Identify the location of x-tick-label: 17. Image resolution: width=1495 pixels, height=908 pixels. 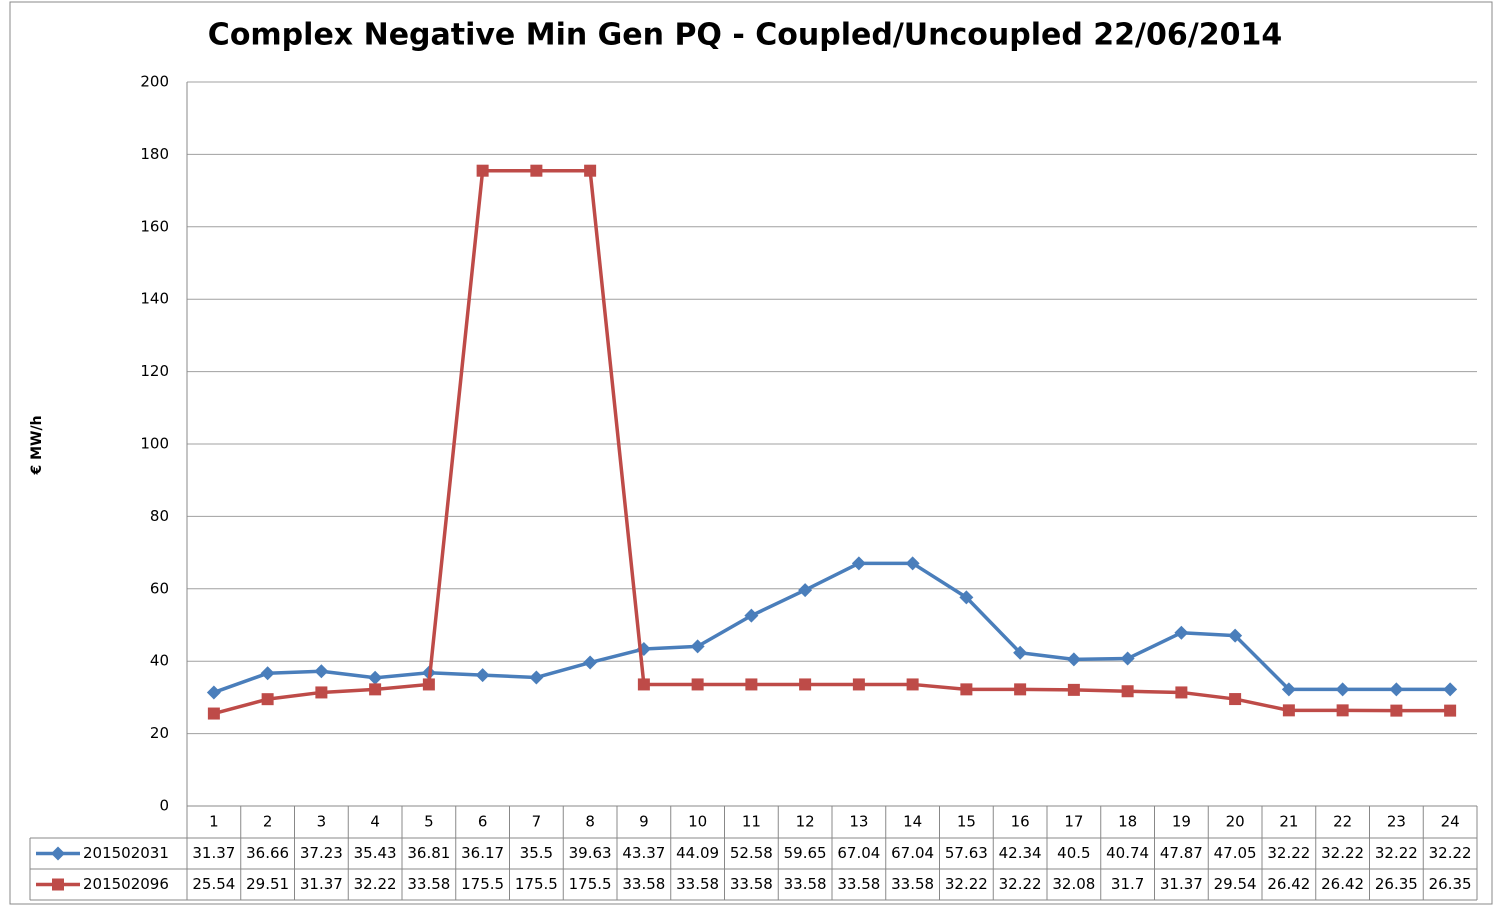
(1073, 822).